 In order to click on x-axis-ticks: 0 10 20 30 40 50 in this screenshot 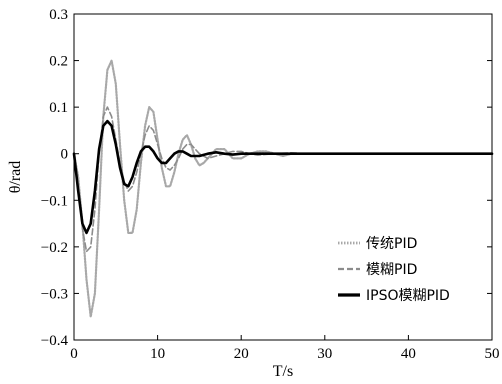, I will do `click(285, 348)`.